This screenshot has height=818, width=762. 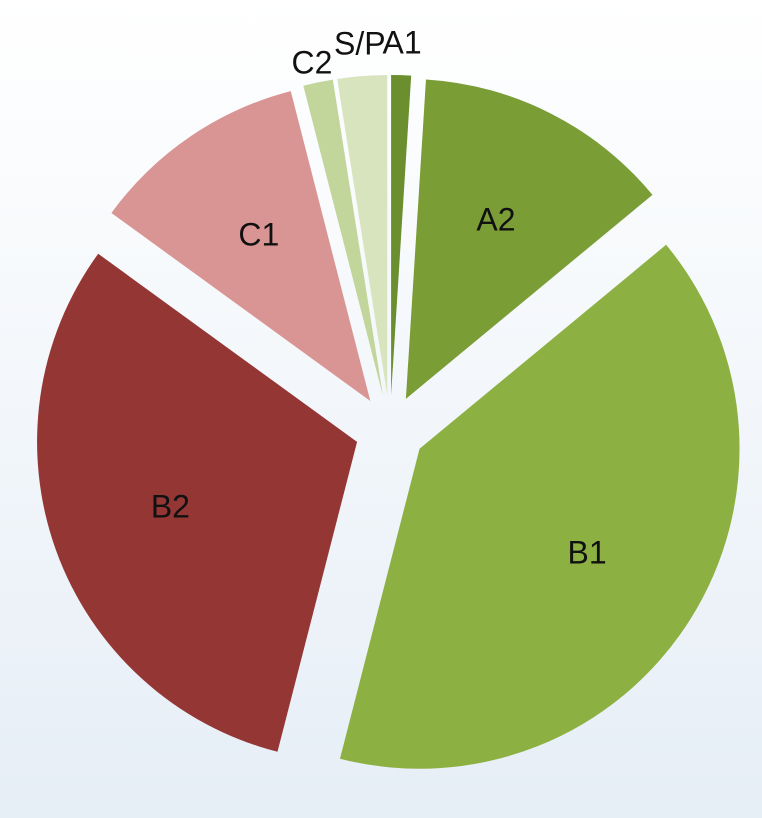 What do you see at coordinates (402, 43) in the screenshot?
I see `slice-label: A1` at bounding box center [402, 43].